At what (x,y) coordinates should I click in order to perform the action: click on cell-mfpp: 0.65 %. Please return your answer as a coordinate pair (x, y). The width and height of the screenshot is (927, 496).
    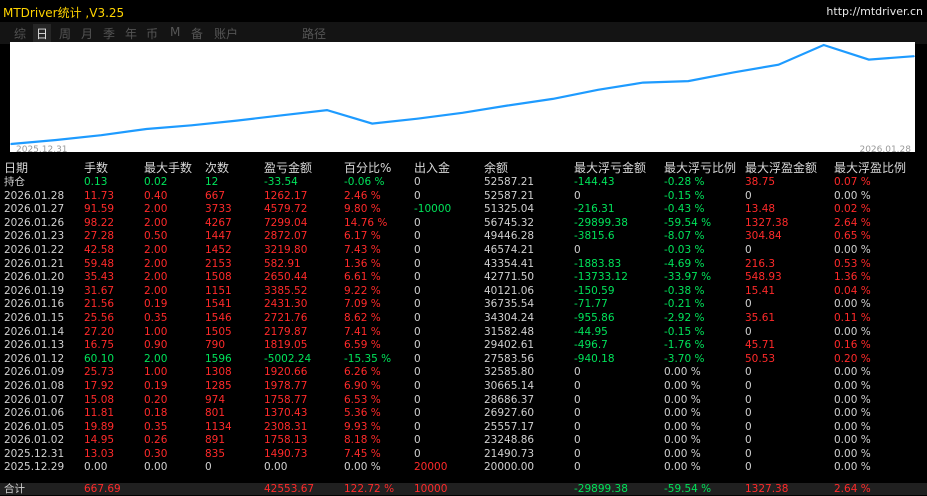
    Looking at the image, I should click on (852, 236).